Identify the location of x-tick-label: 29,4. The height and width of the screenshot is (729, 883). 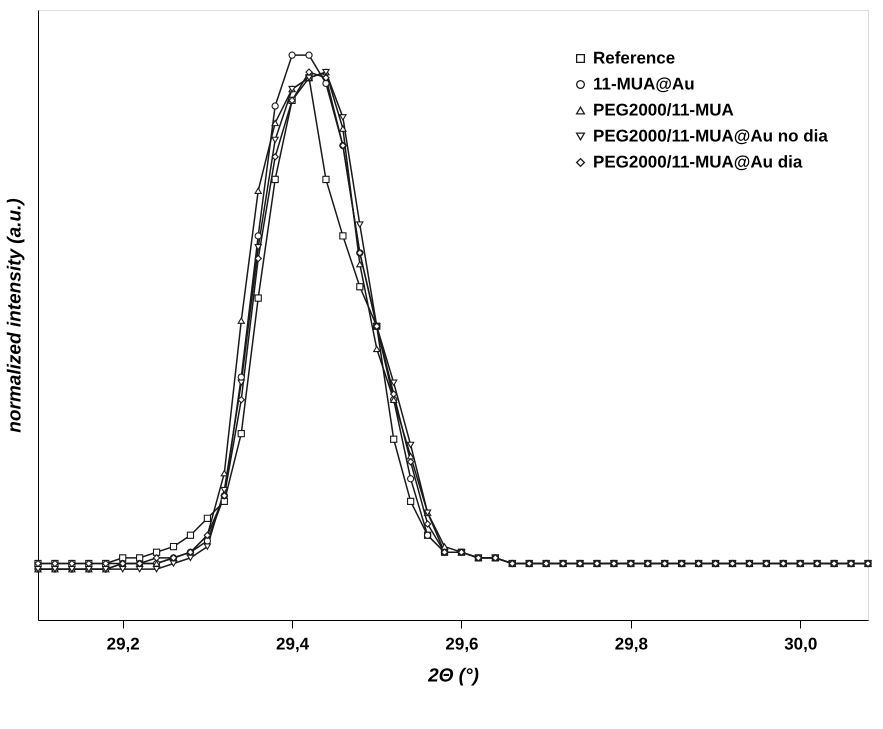
(293, 644).